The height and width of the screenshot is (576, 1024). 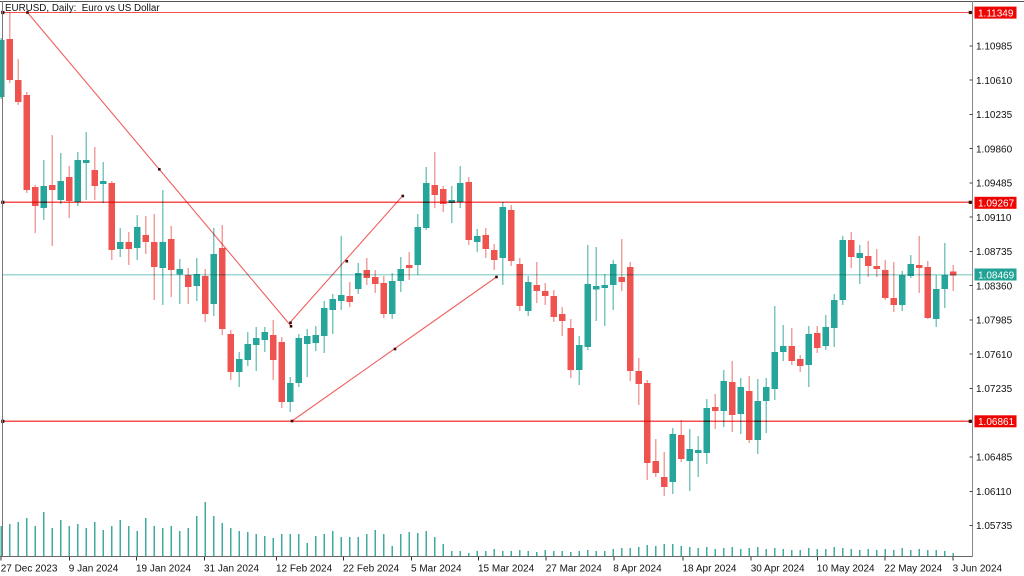 What do you see at coordinates (29, 569) in the screenshot?
I see `svg-text: 27 Dec 2023` at bounding box center [29, 569].